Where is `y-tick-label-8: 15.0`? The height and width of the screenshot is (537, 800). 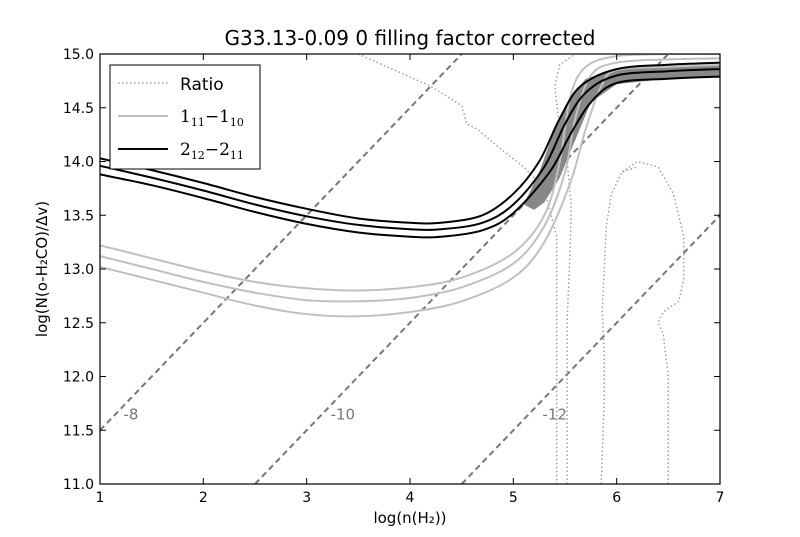 y-tick-label-8: 15.0 is located at coordinates (78, 55).